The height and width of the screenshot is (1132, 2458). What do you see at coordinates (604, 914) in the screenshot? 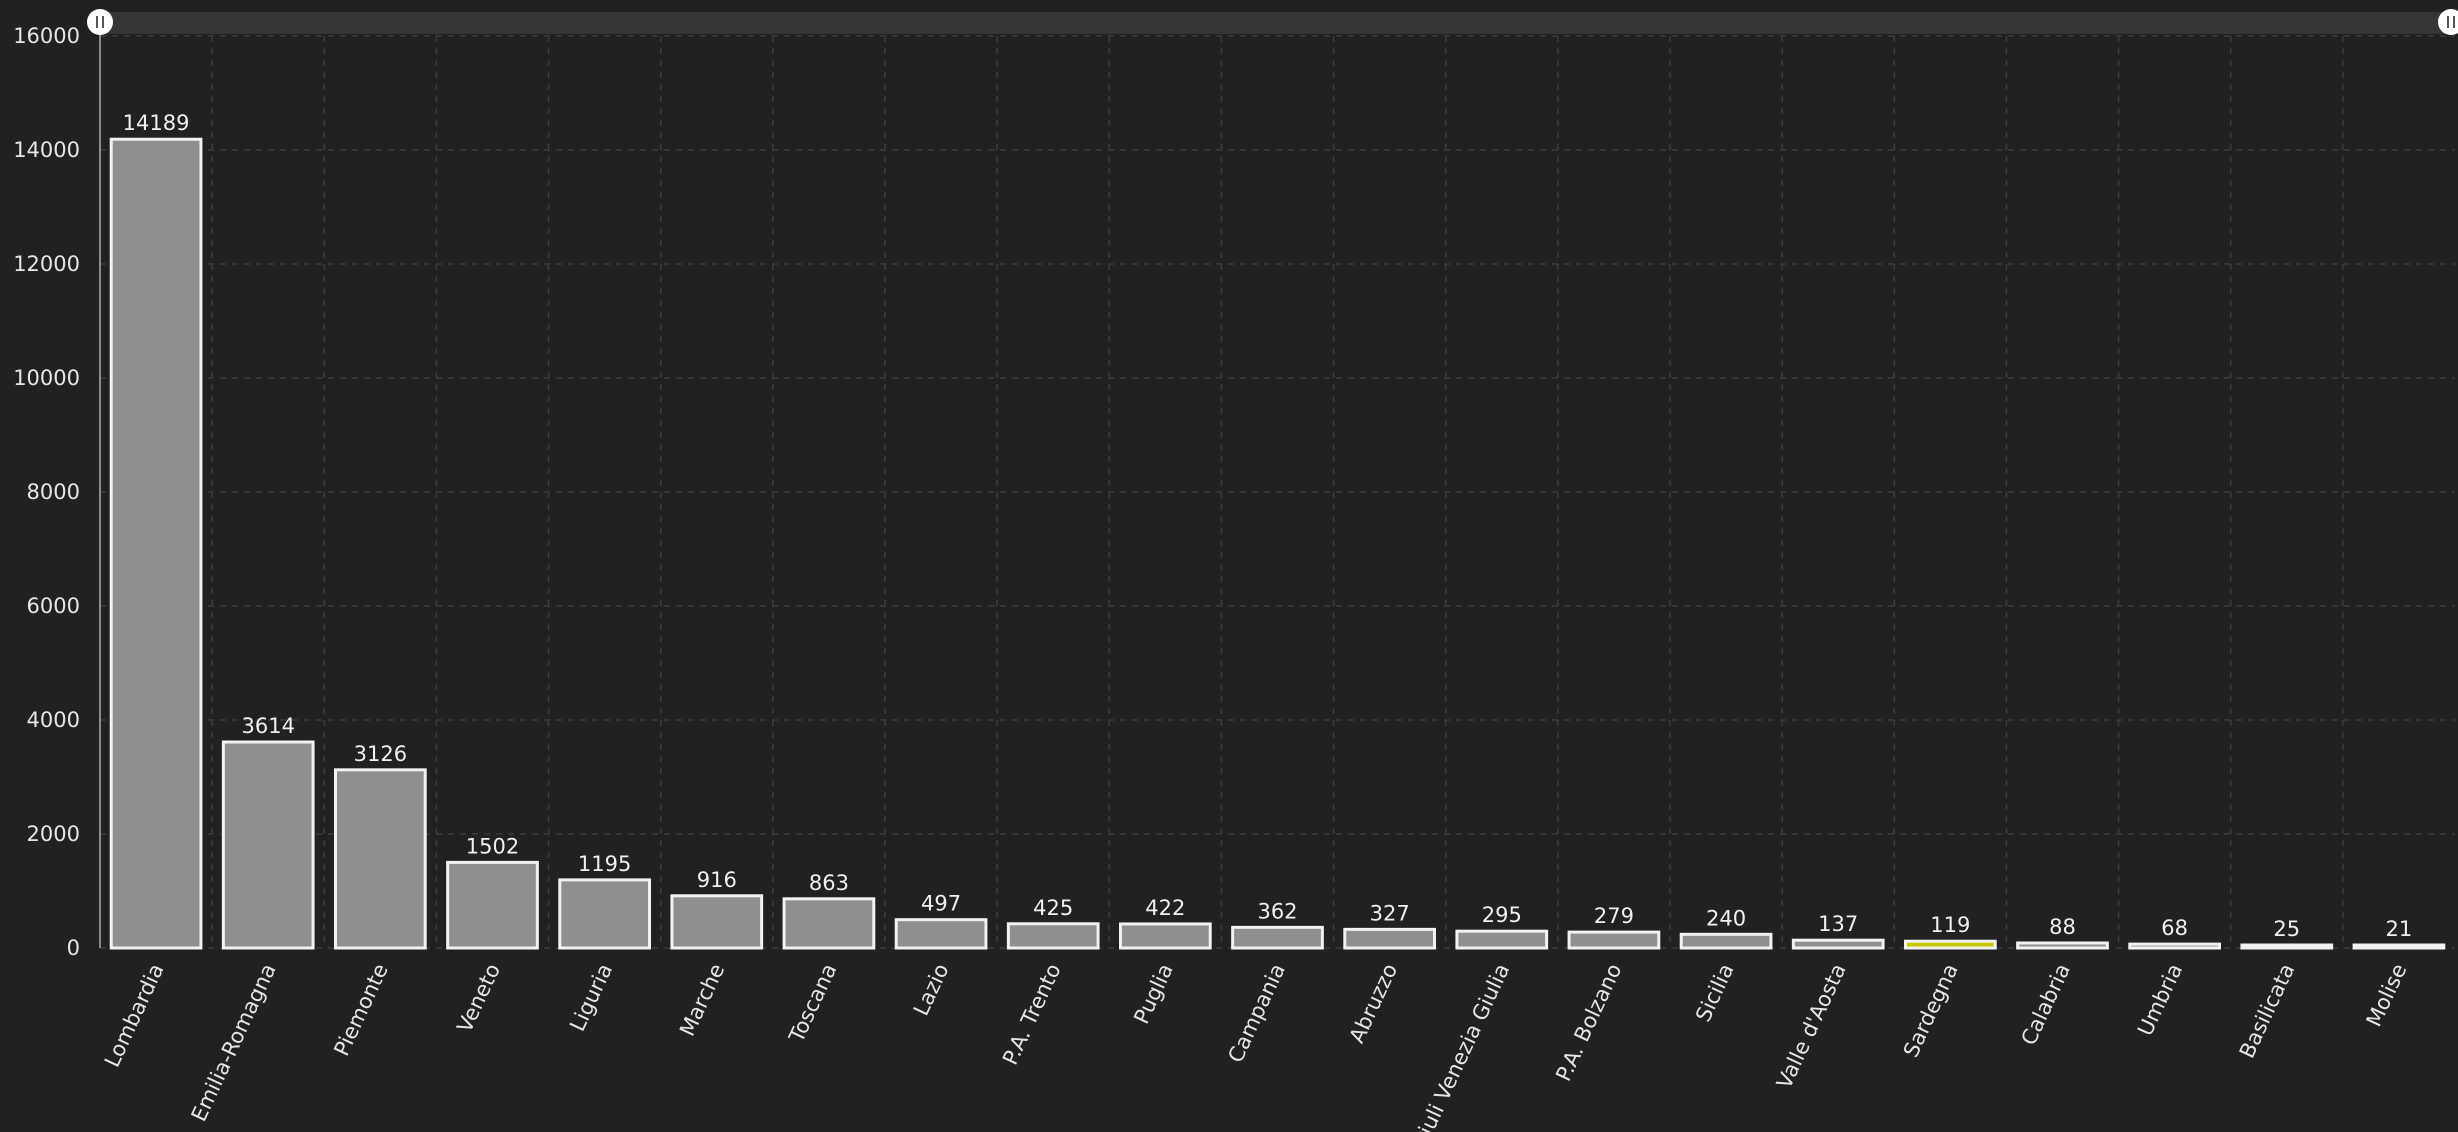
I see `bar-liguria` at bounding box center [604, 914].